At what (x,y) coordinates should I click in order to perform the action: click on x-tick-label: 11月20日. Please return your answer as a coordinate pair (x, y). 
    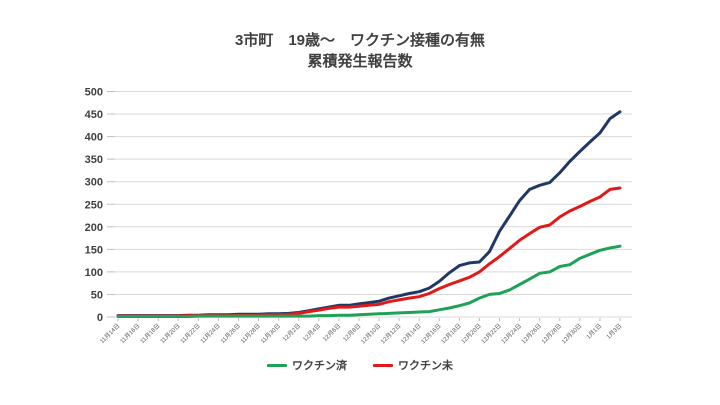
    Looking at the image, I should click on (170, 333).